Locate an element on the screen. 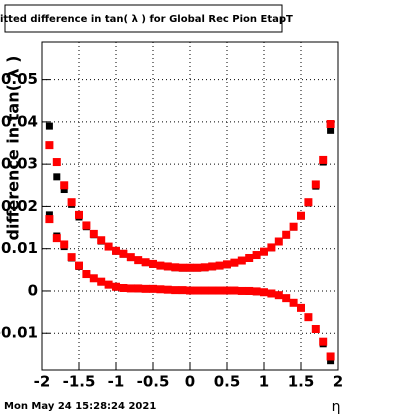 This screenshot has height=414, width=400. x-tick-label: -1.5 is located at coordinates (79, 382).